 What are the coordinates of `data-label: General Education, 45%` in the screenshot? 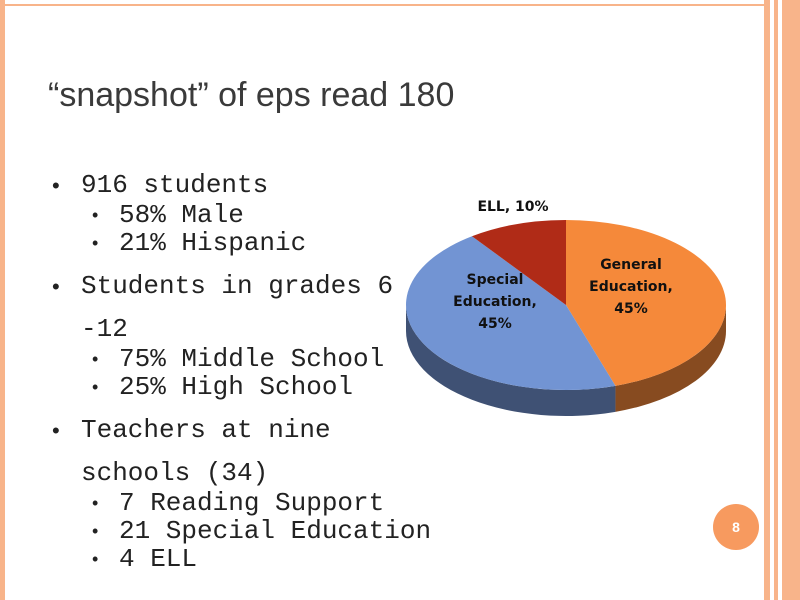 It's located at (631, 287).